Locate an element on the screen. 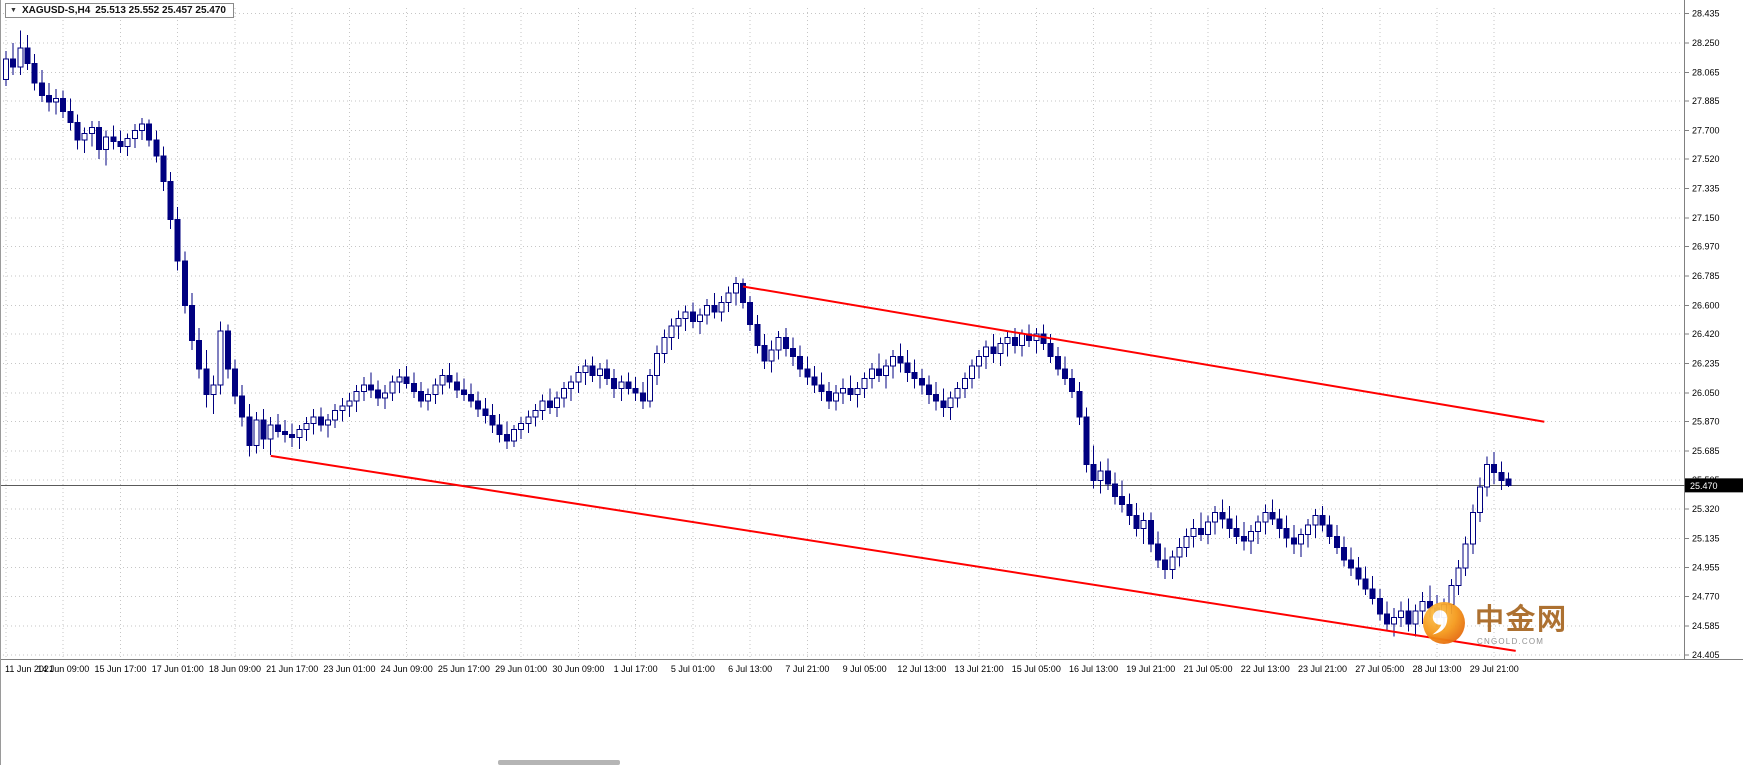 The image size is (1743, 765). time-axis-label: 18 Jun 09:00 is located at coordinates (235, 669).